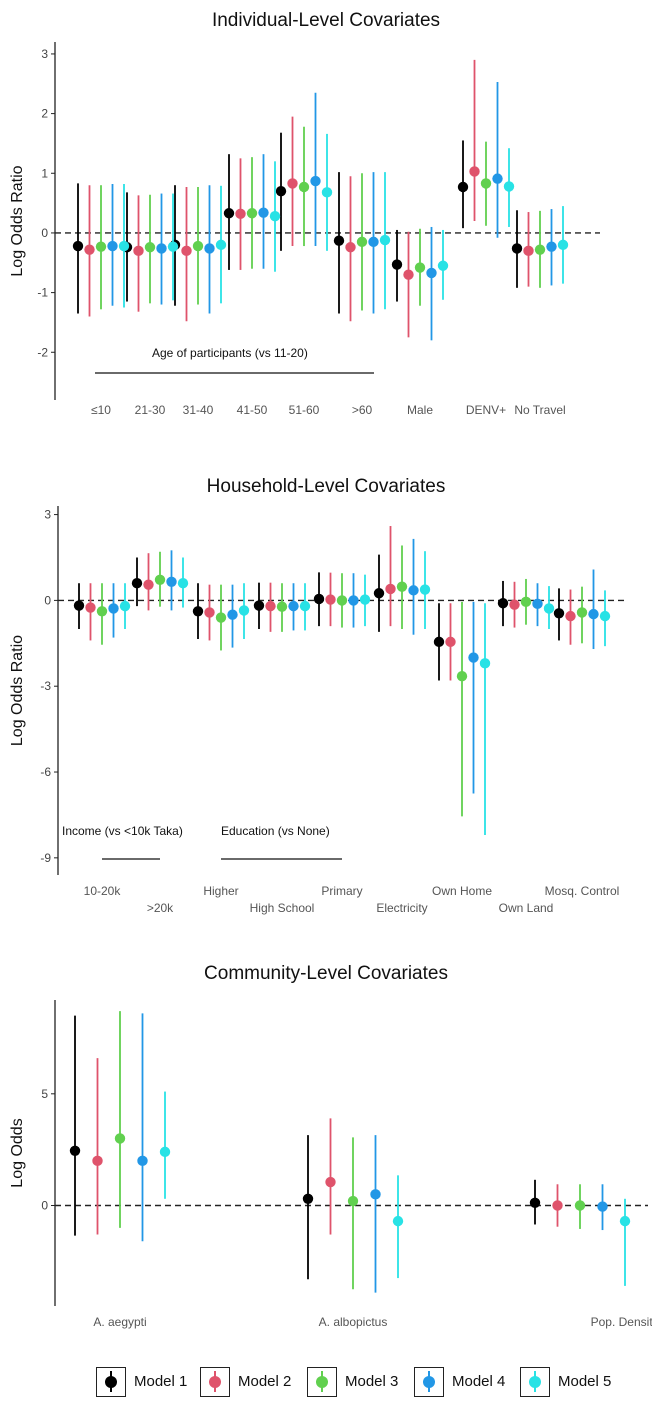 The height and width of the screenshot is (1414, 652). Describe the element at coordinates (401, 908) in the screenshot. I see `category-label-electricity: Electricity` at that location.